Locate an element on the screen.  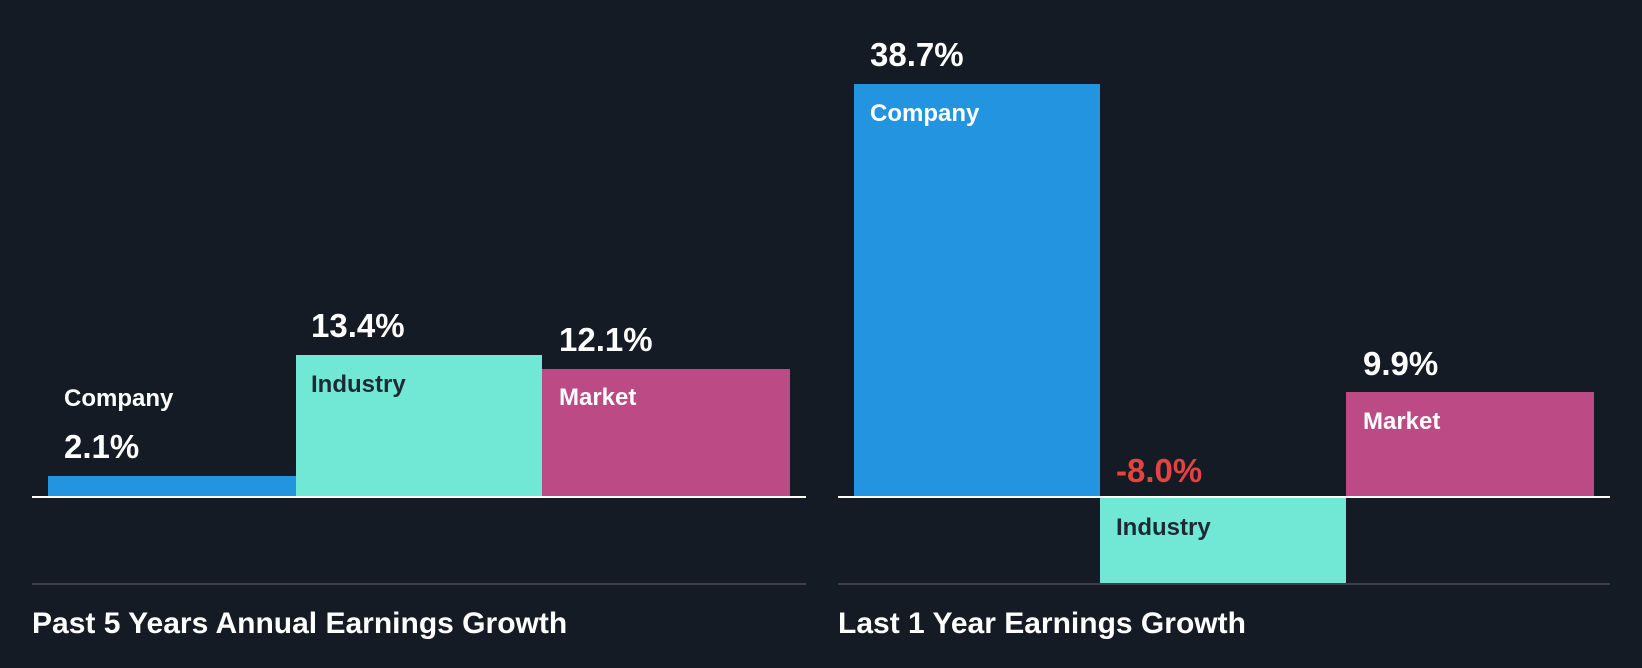
bar-value-market: 9.9% is located at coordinates (1401, 363).